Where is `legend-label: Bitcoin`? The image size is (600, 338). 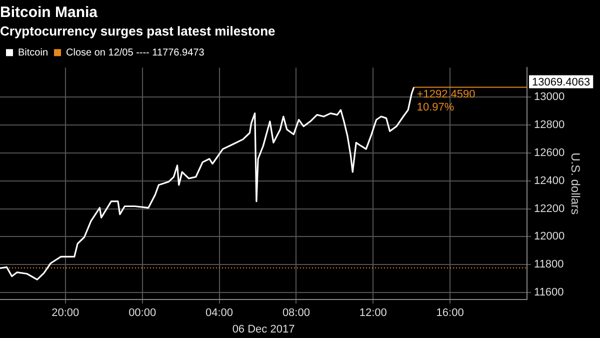
legend-label: Bitcoin is located at coordinates (33, 52).